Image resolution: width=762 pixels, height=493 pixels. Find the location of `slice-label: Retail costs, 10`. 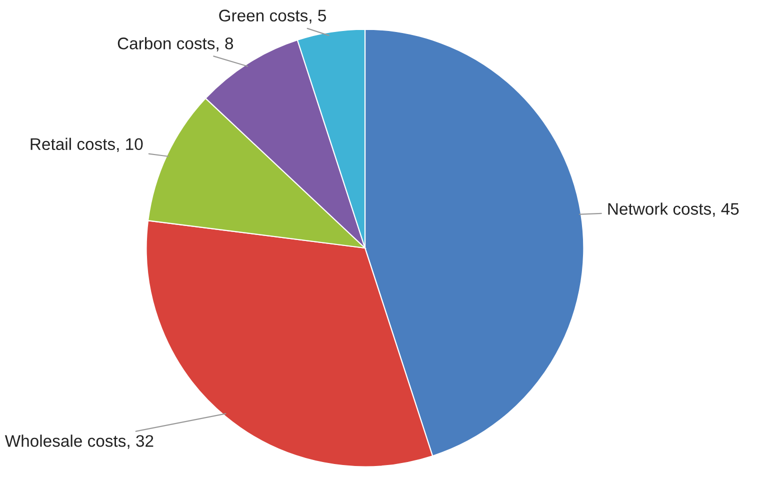

slice-label: Retail costs, 10 is located at coordinates (86, 145).